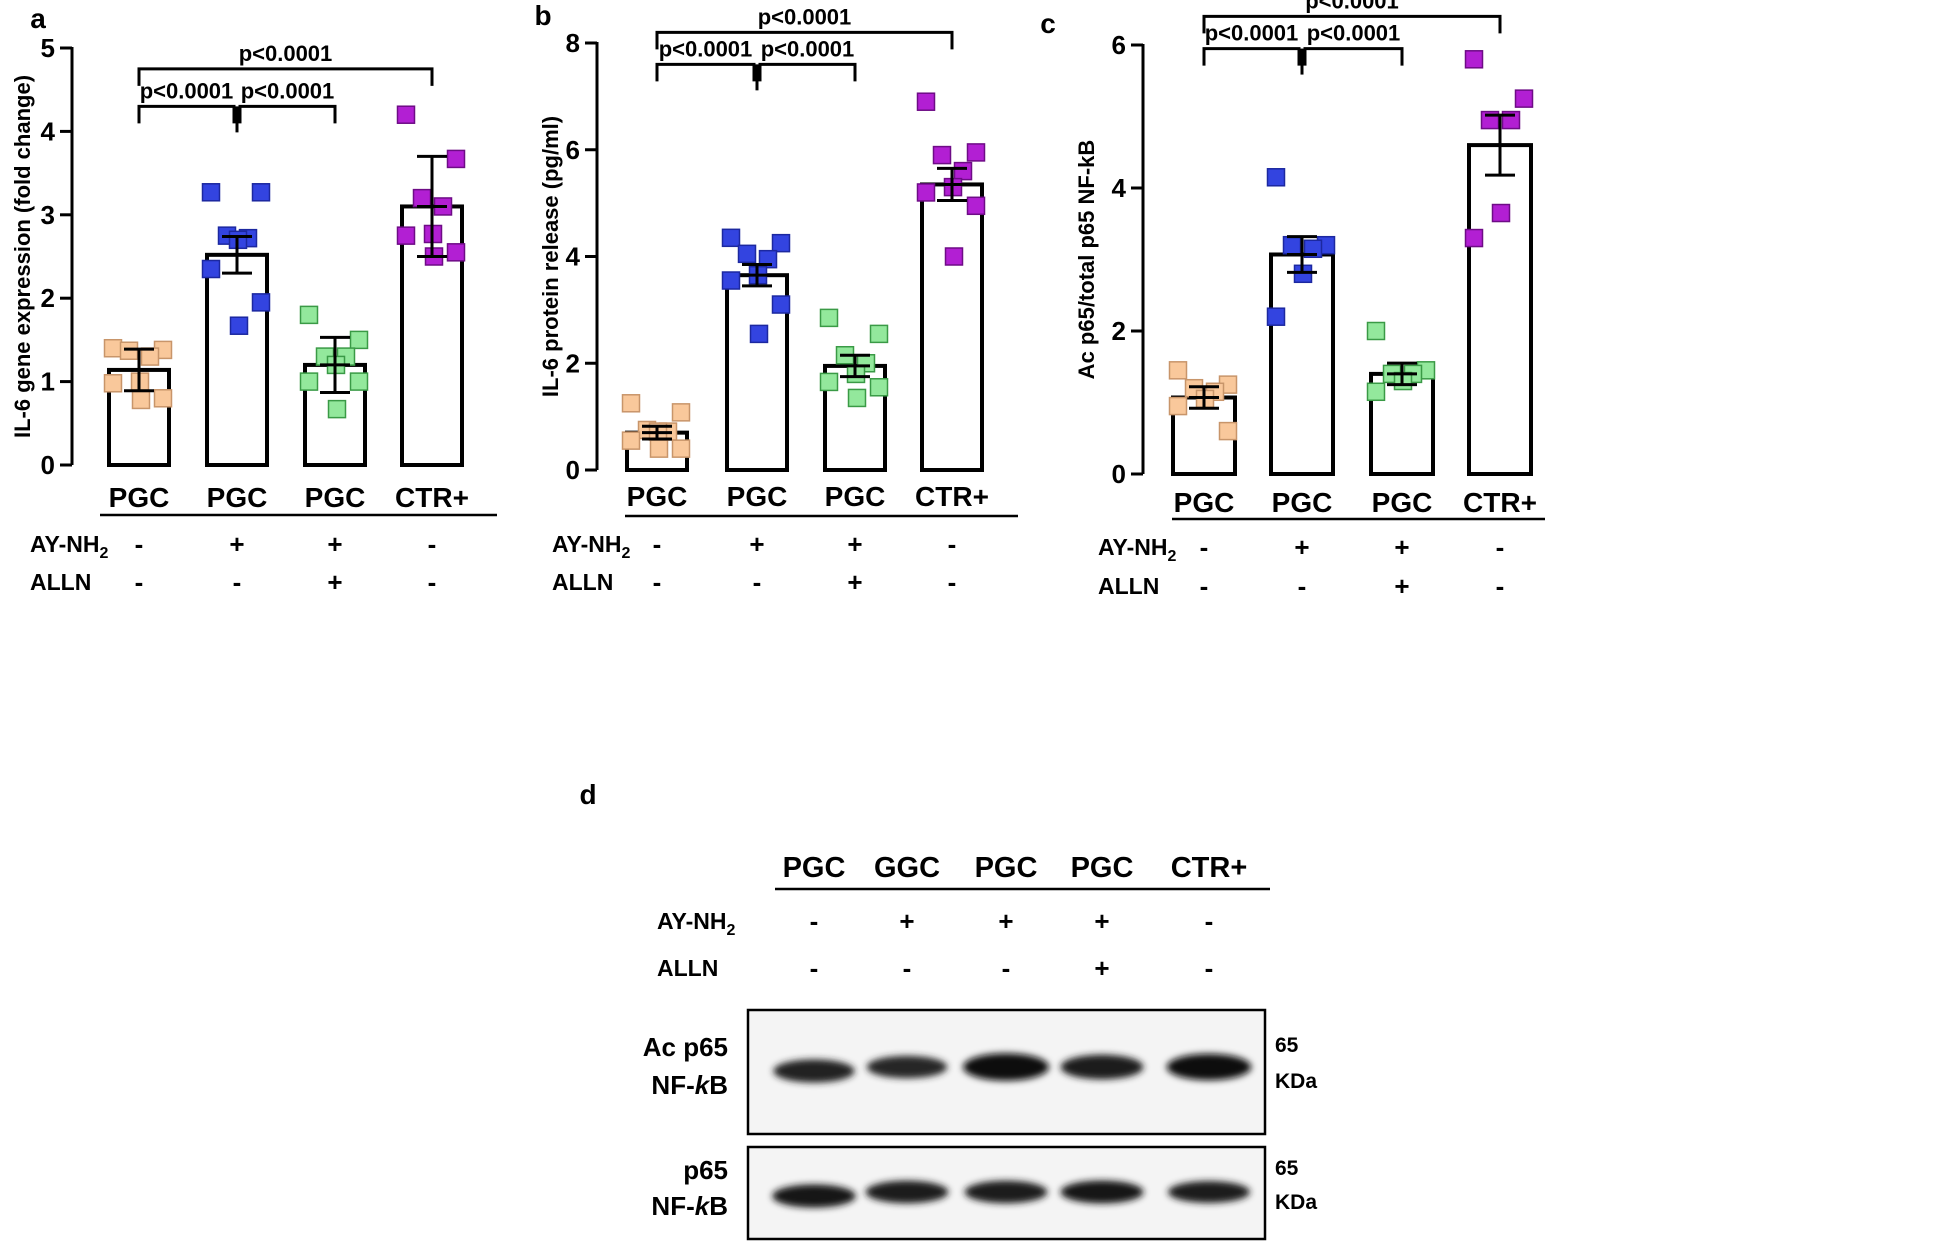 The width and height of the screenshot is (1956, 1241). What do you see at coordinates (69, 546) in the screenshot?
I see `treatment-label: AY-NH2` at bounding box center [69, 546].